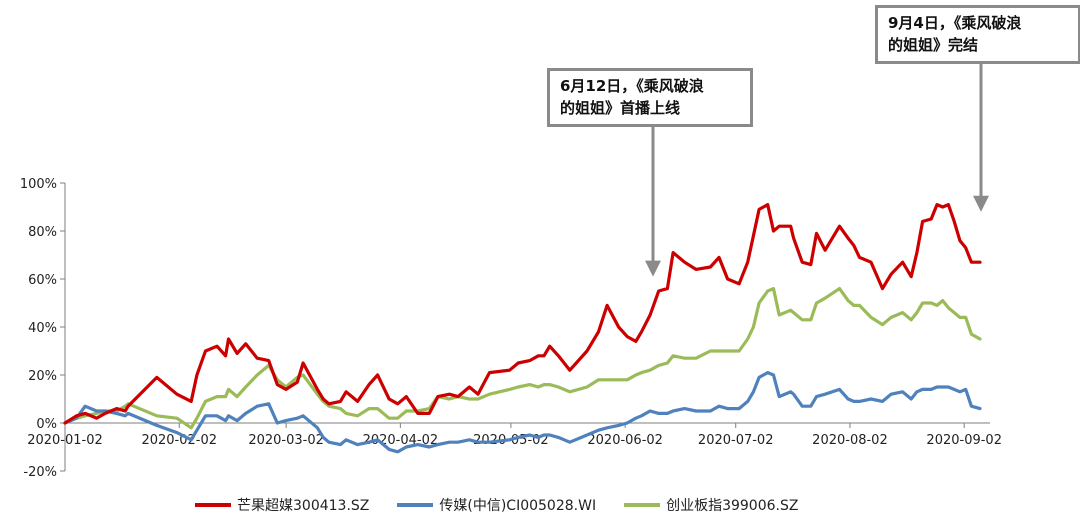 The height and width of the screenshot is (531, 1080). What do you see at coordinates (65, 440) in the screenshot?
I see `x-tick-label: 2020-01-02` at bounding box center [65, 440].